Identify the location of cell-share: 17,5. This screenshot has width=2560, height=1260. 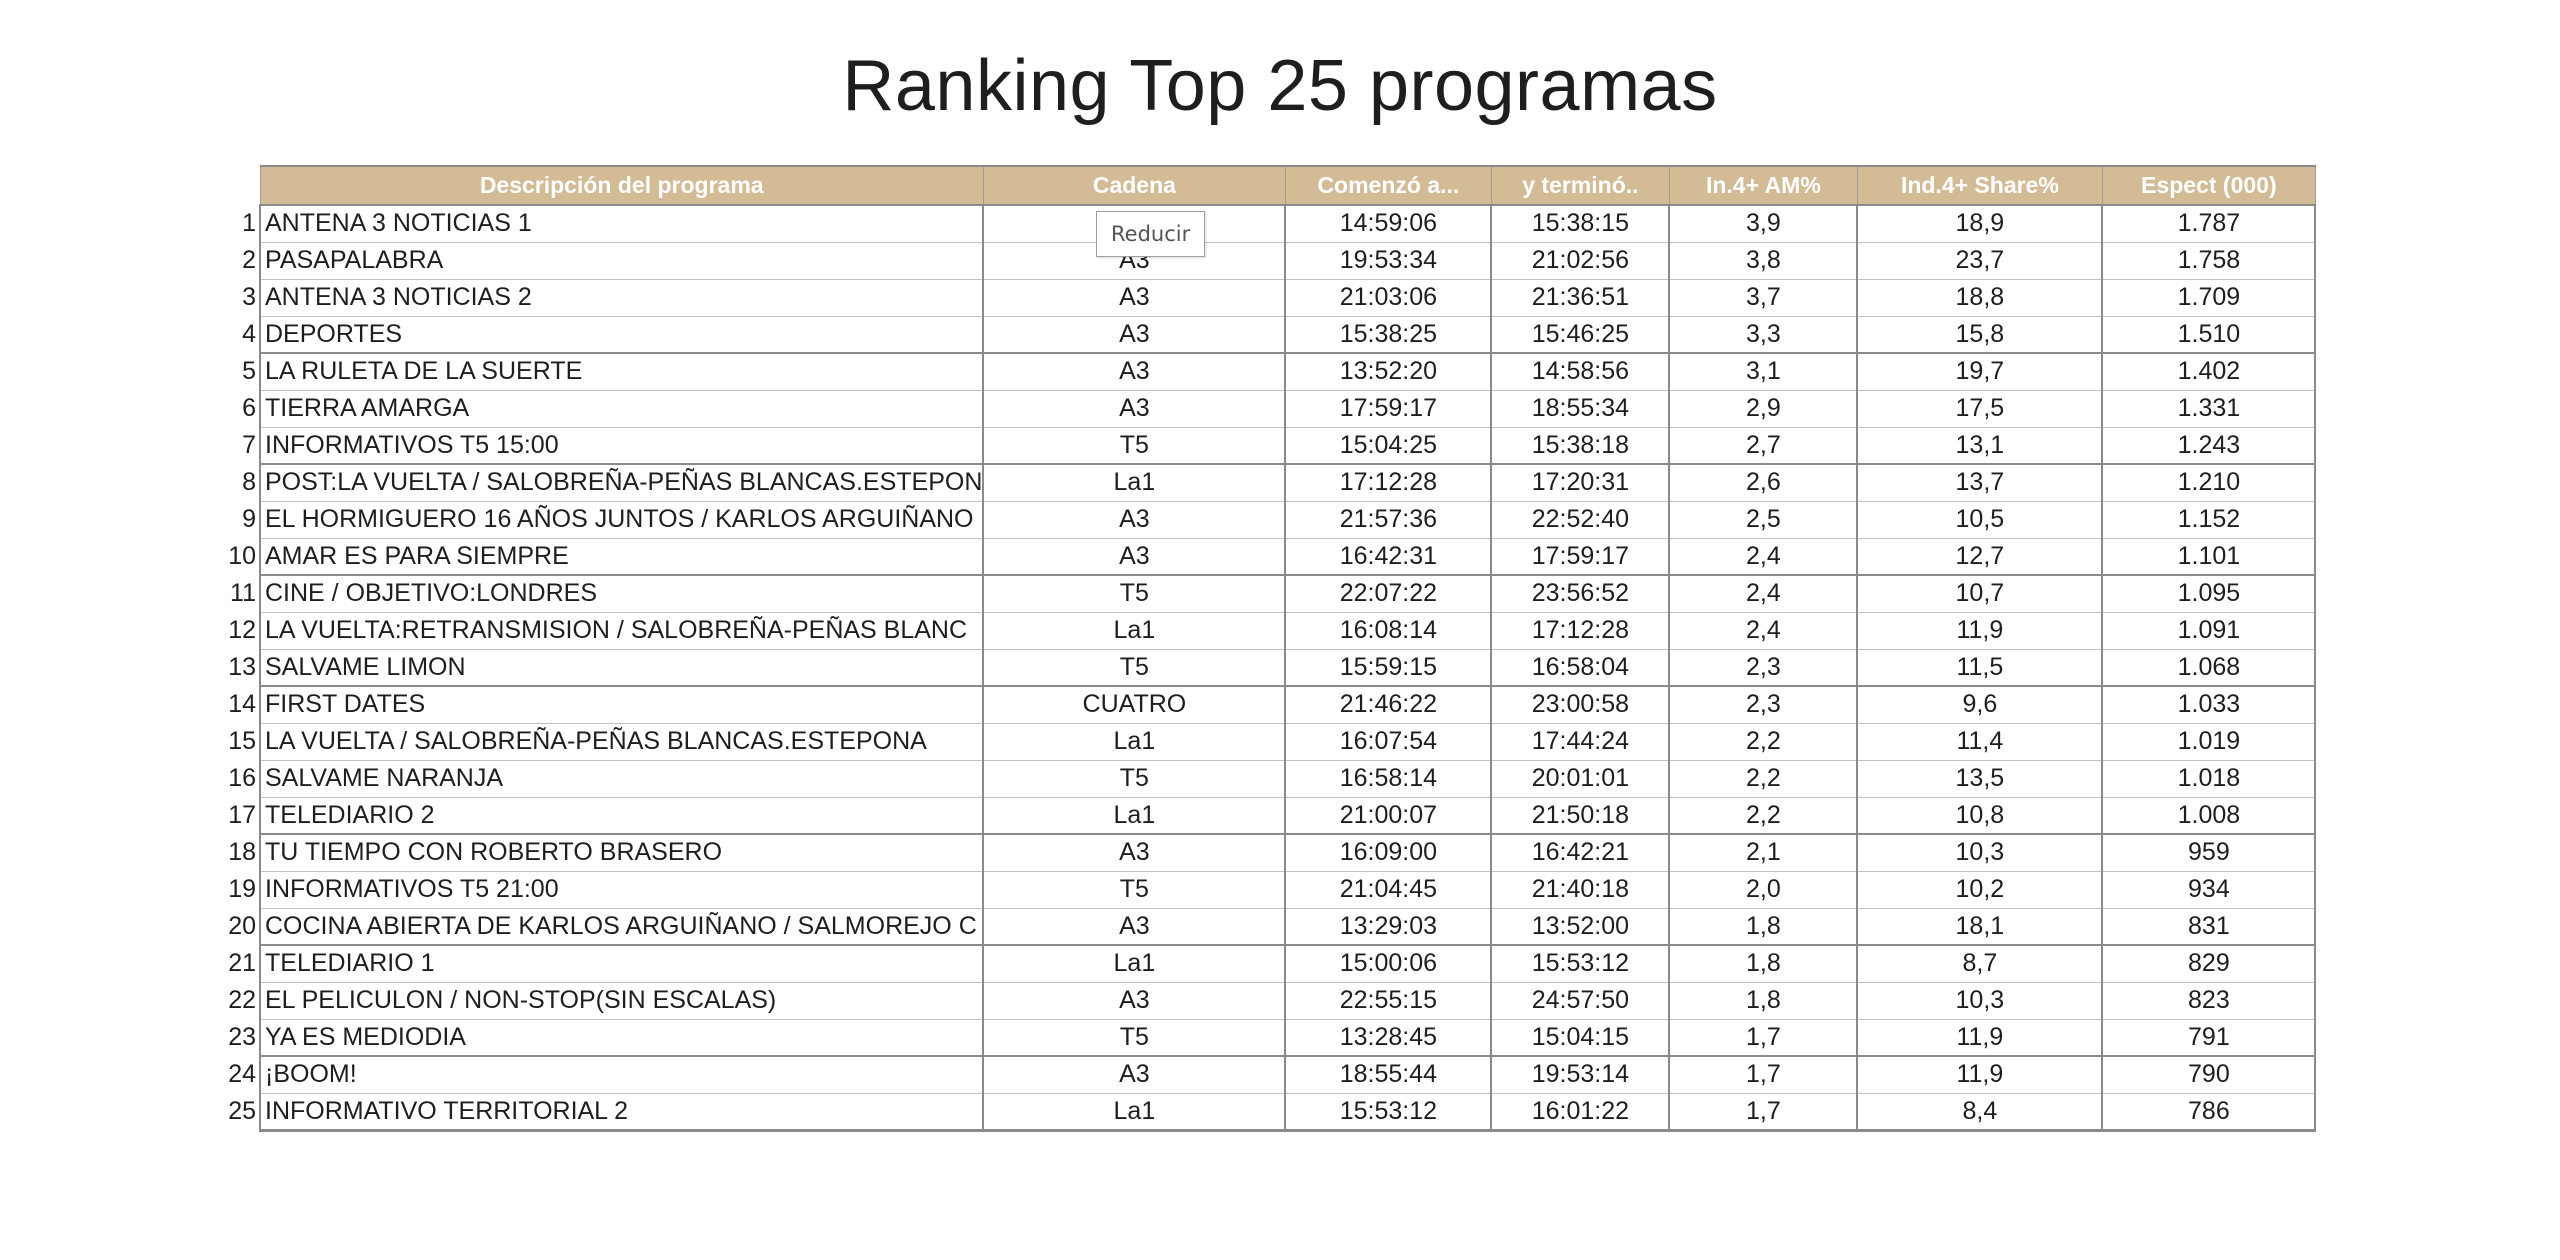
(1980, 409).